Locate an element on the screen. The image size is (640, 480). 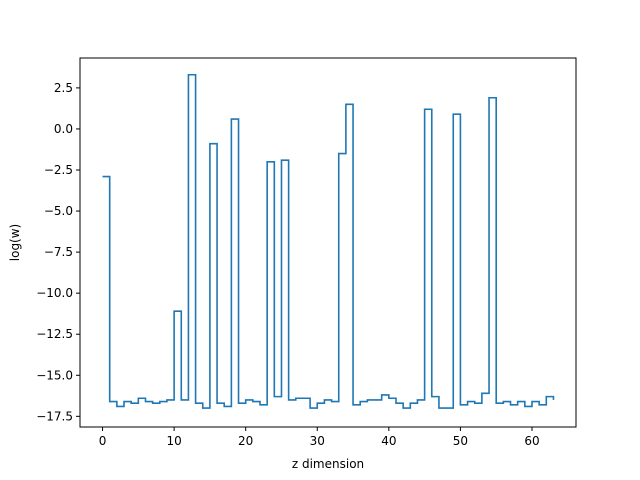
x-tick-label: 20 is located at coordinates (245, 441).